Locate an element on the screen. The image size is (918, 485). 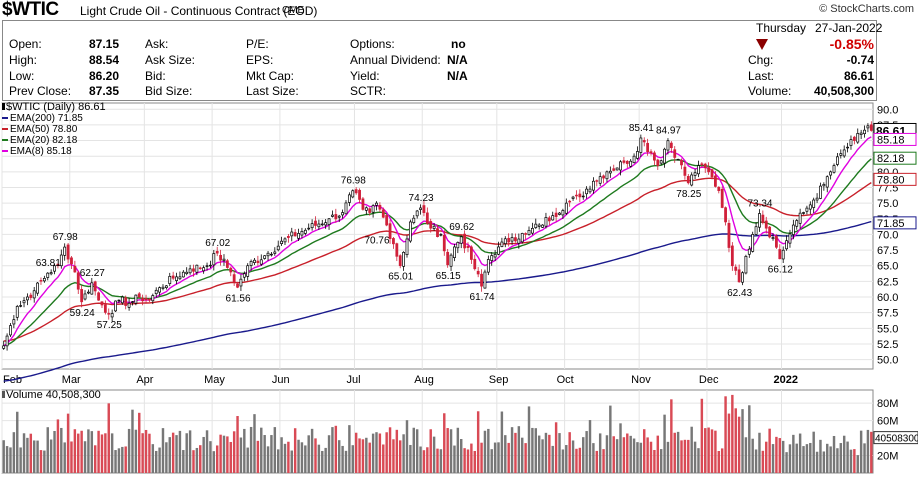
price-annotation: 66.12 is located at coordinates (780, 270).